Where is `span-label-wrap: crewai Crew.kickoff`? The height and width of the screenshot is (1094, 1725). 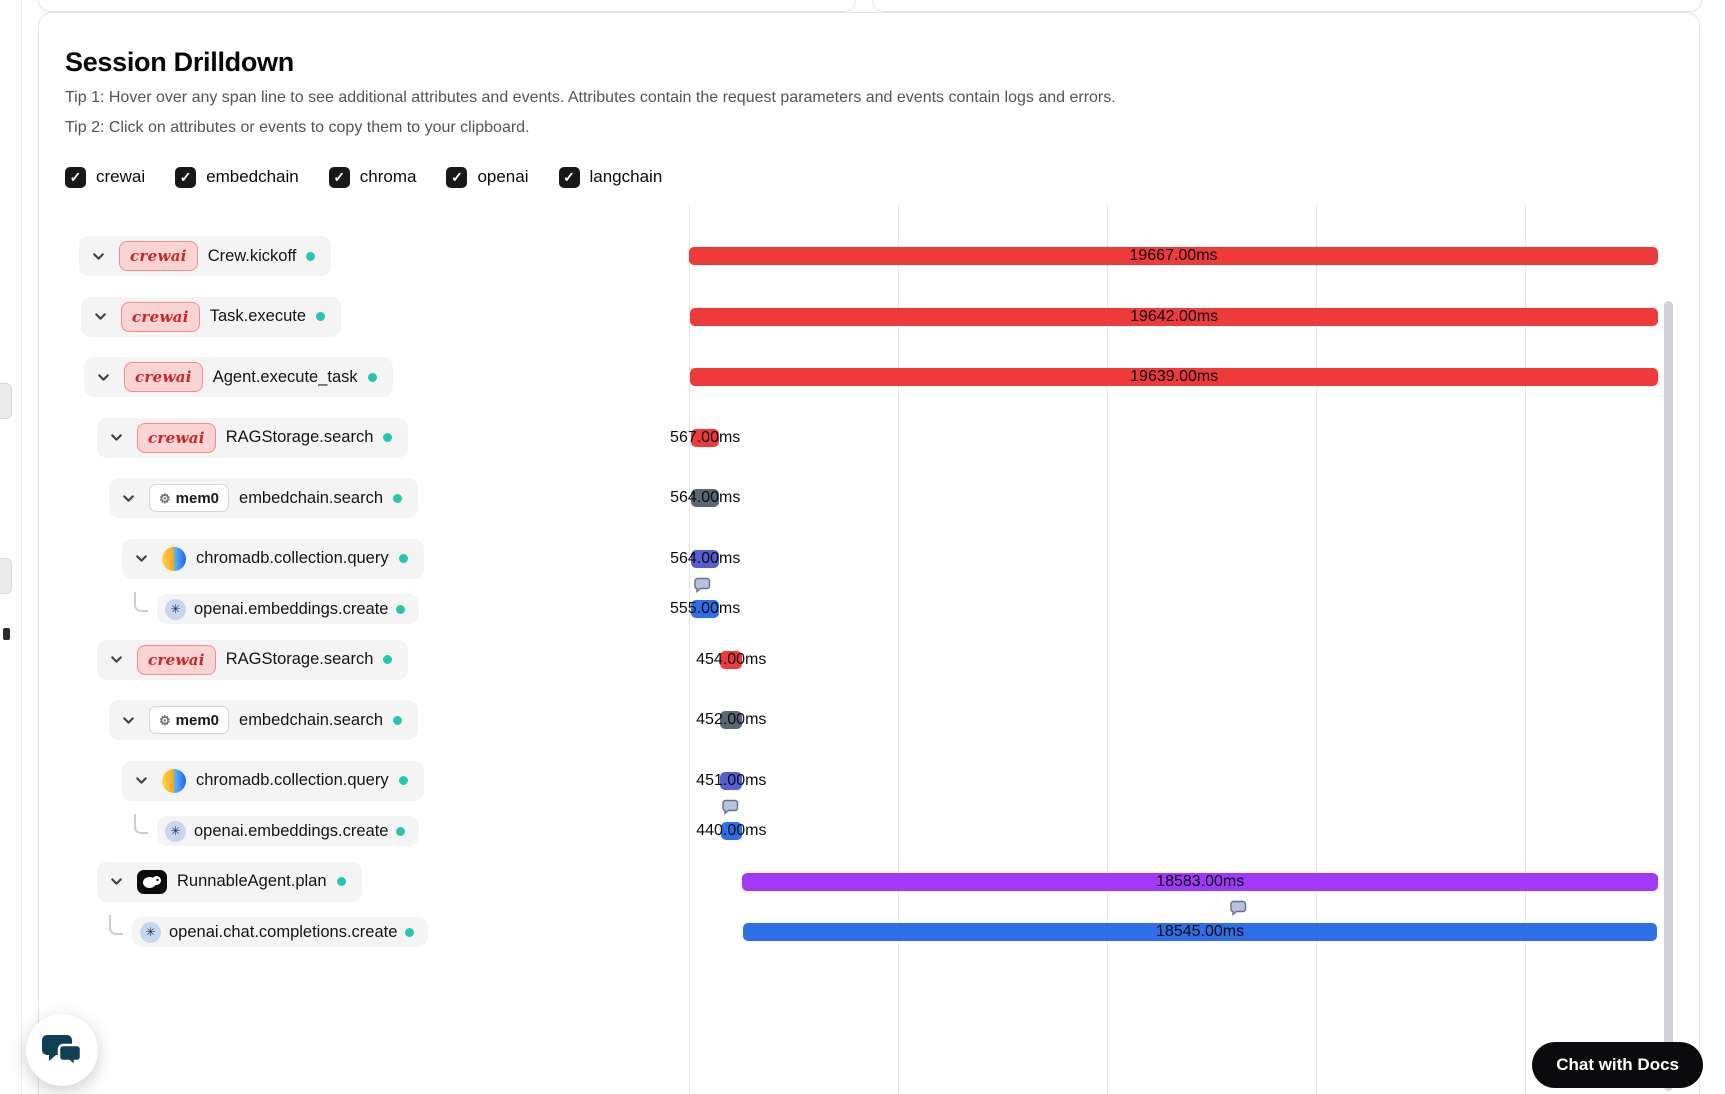
span-label-wrap: crewai Crew.kickoff is located at coordinates (205, 256).